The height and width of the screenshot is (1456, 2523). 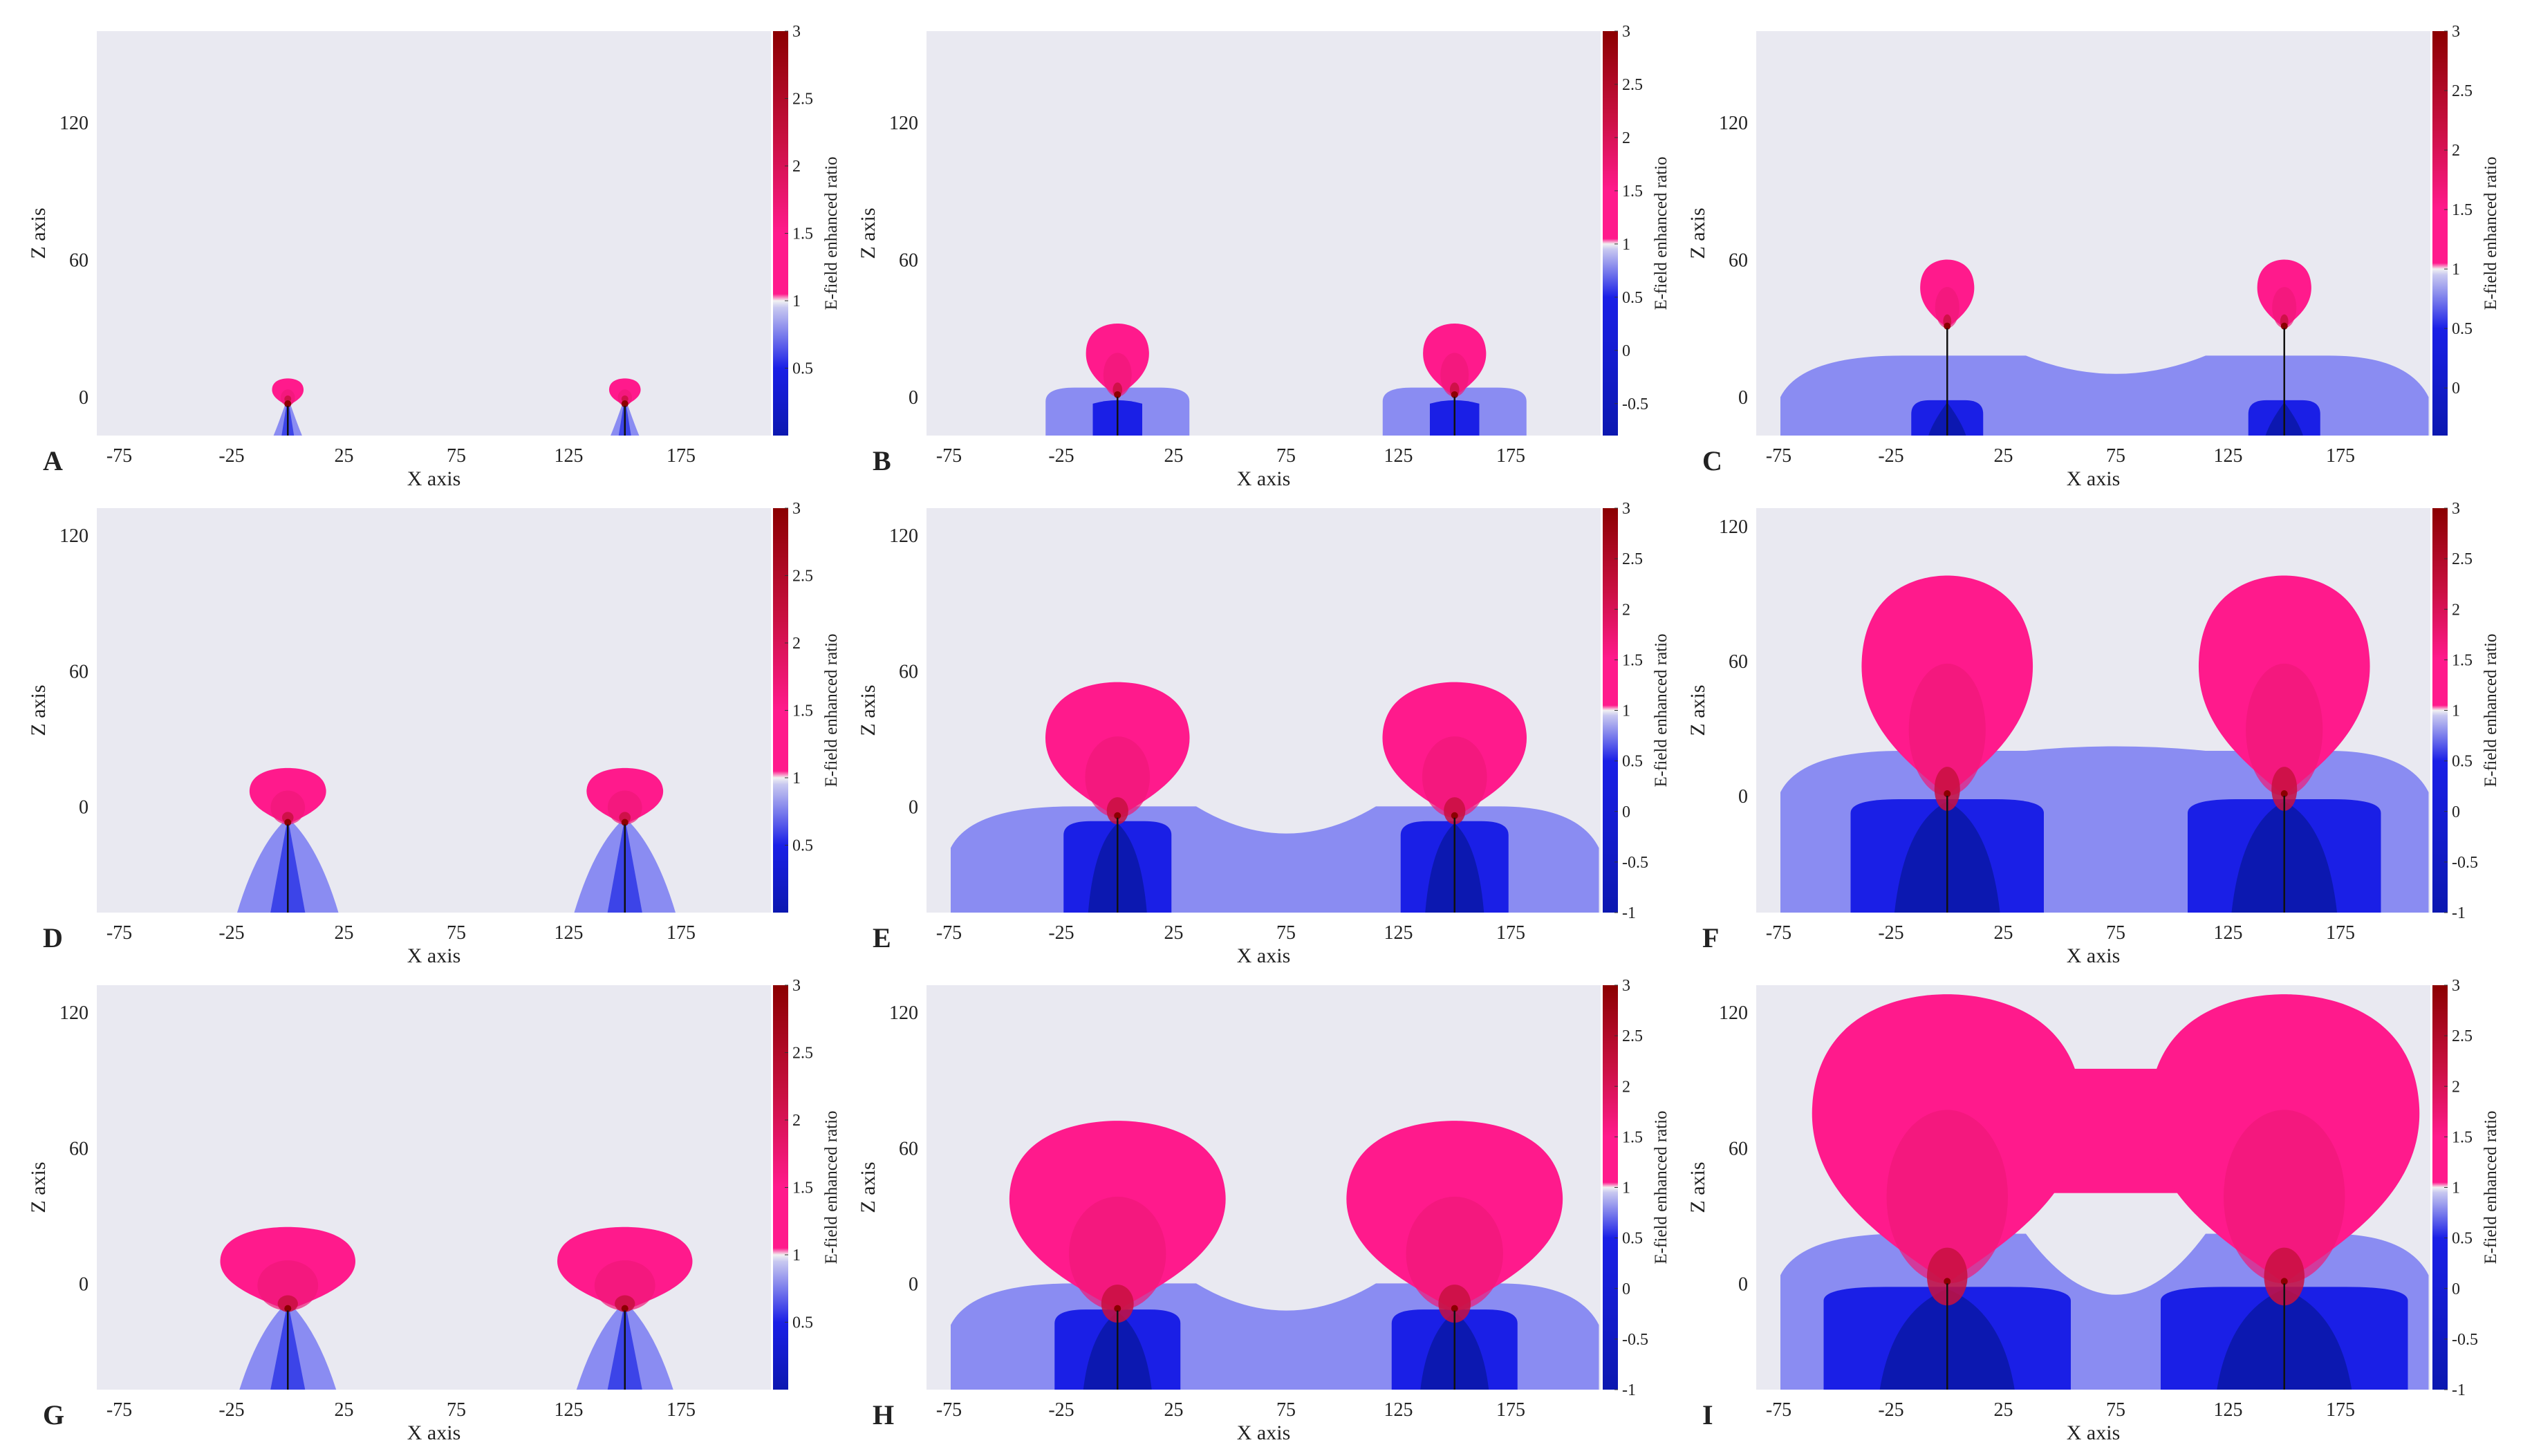 I want to click on panel-label: D, so click(x=53, y=937).